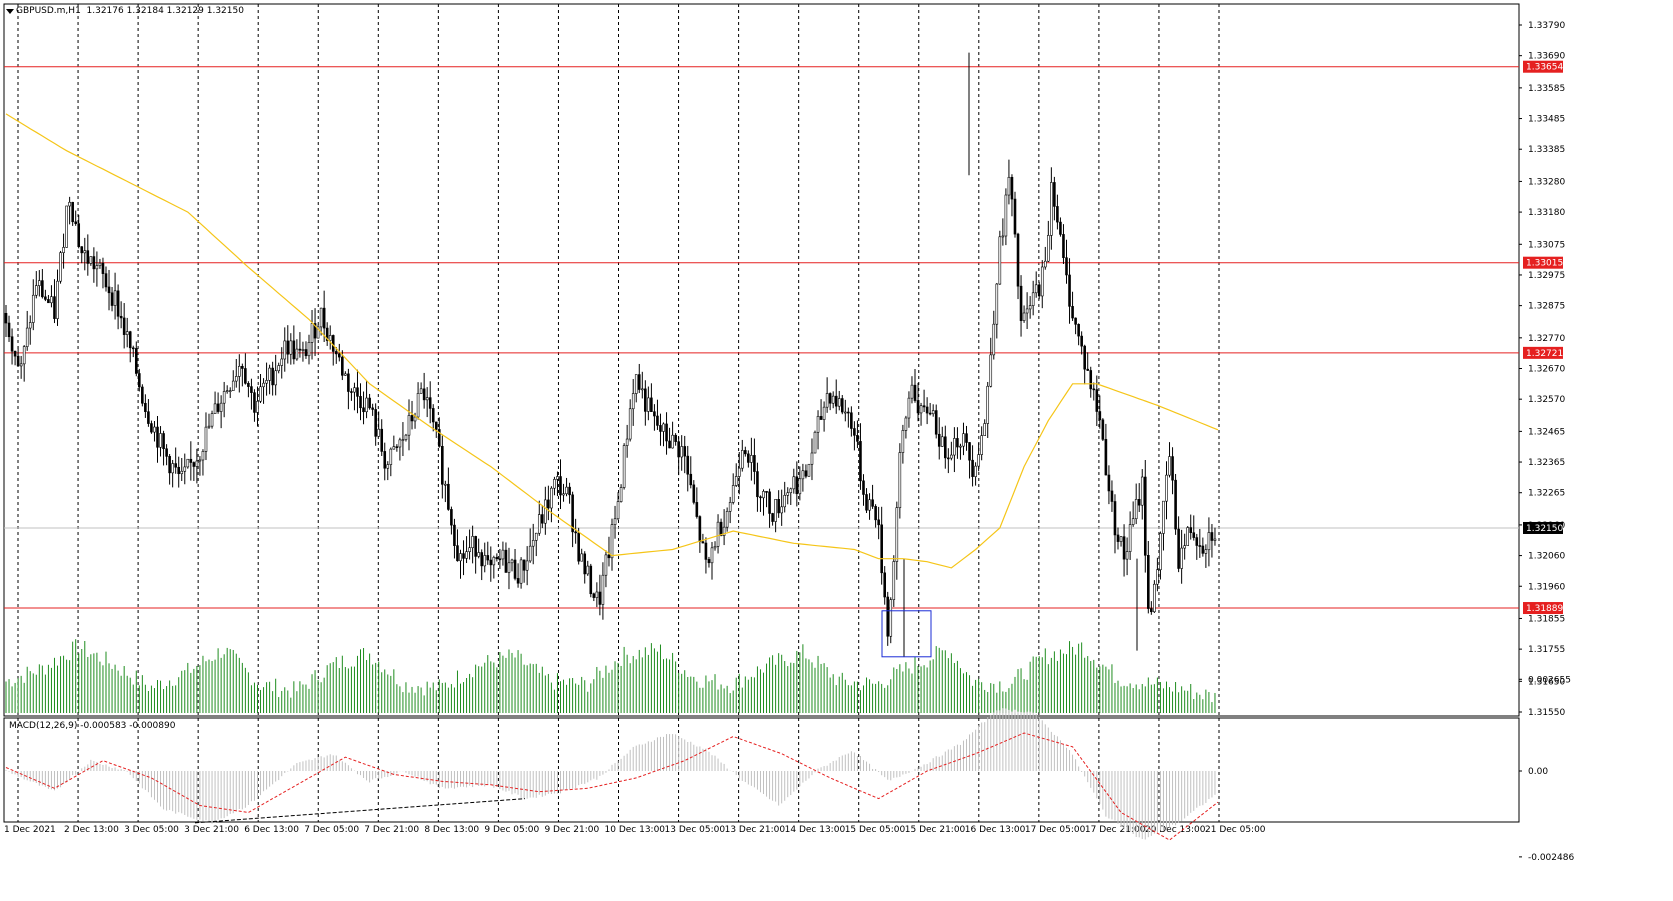 The image size is (1673, 901). Describe the element at coordinates (211, 830) in the screenshot. I see `x-tick-label: 3 Dec 21:00` at that location.